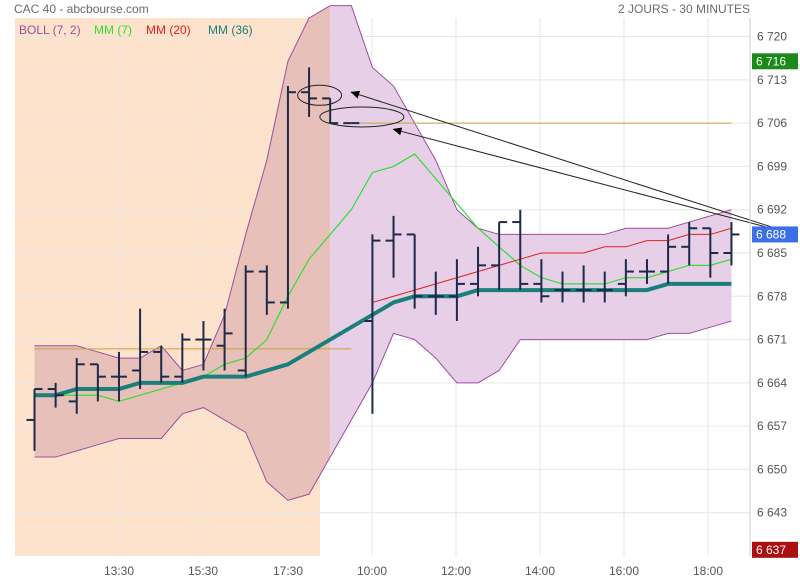  I want to click on legend-entry: MM (20), so click(168, 30).